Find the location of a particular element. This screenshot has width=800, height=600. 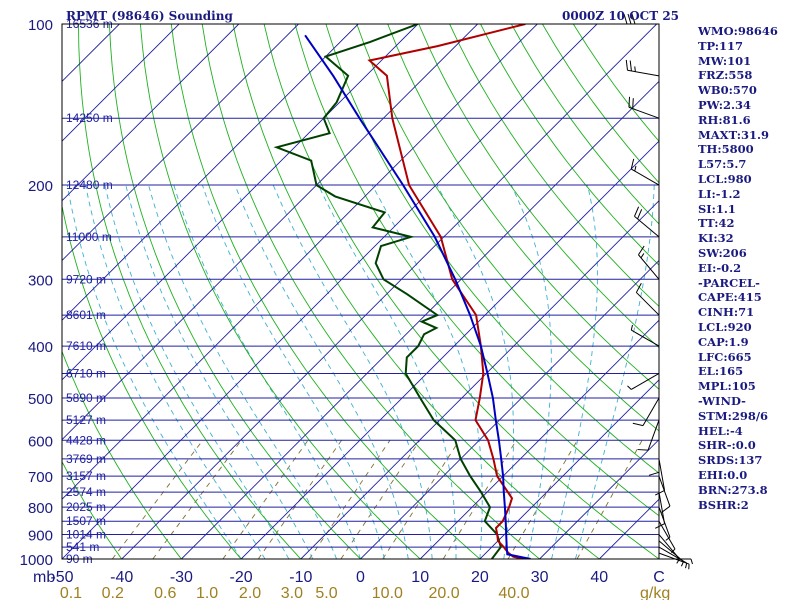

pressure-tick-label: 1000 is located at coordinates (36, 560).